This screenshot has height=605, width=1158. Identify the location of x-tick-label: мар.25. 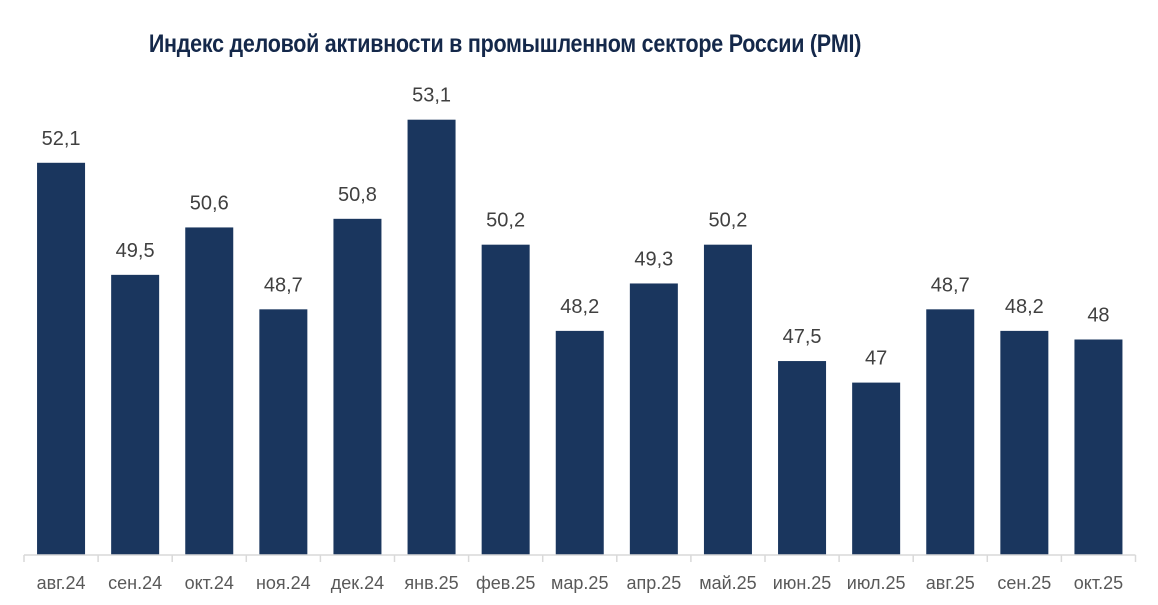
(579, 583).